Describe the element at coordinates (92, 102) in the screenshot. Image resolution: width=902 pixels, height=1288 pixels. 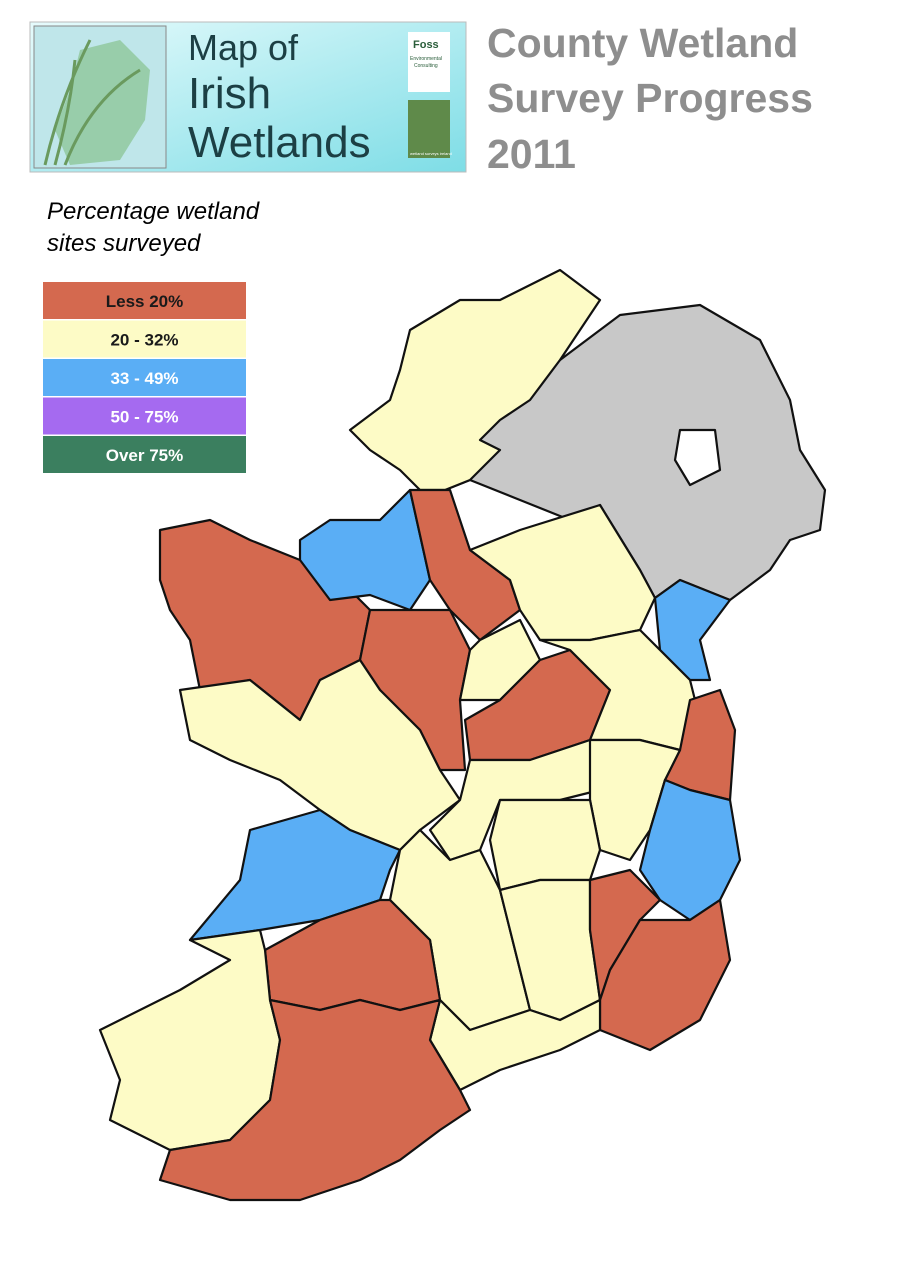
I see `logo-grass` at that location.